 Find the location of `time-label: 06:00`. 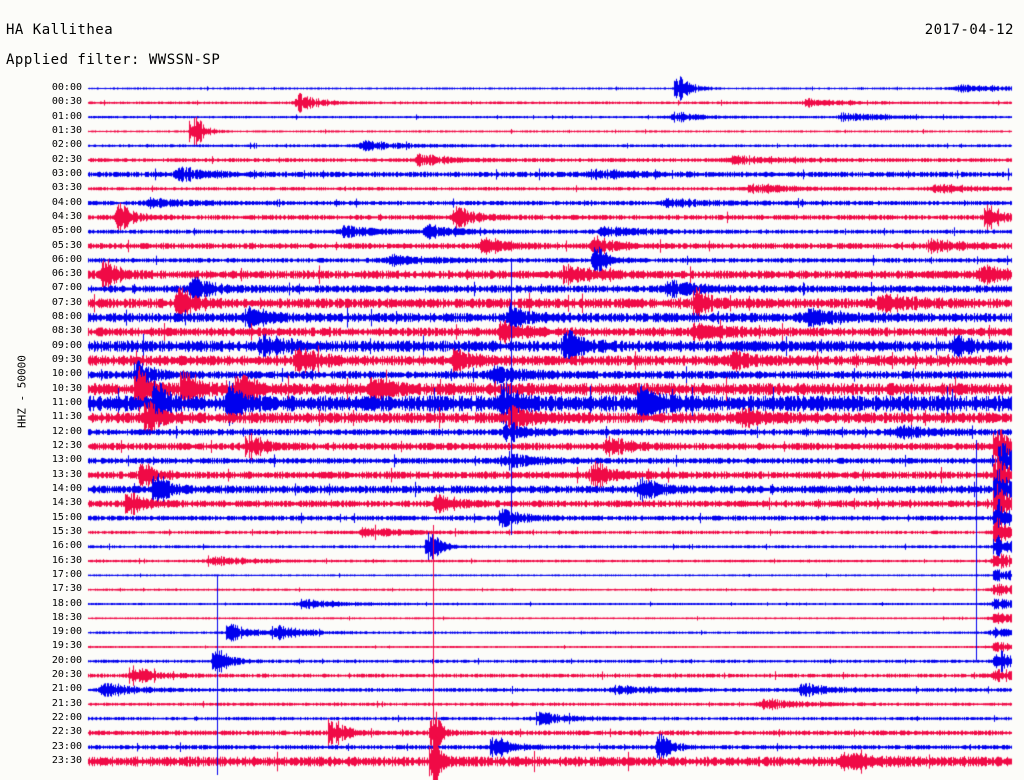

time-label: 06:00 is located at coordinates (66, 259).